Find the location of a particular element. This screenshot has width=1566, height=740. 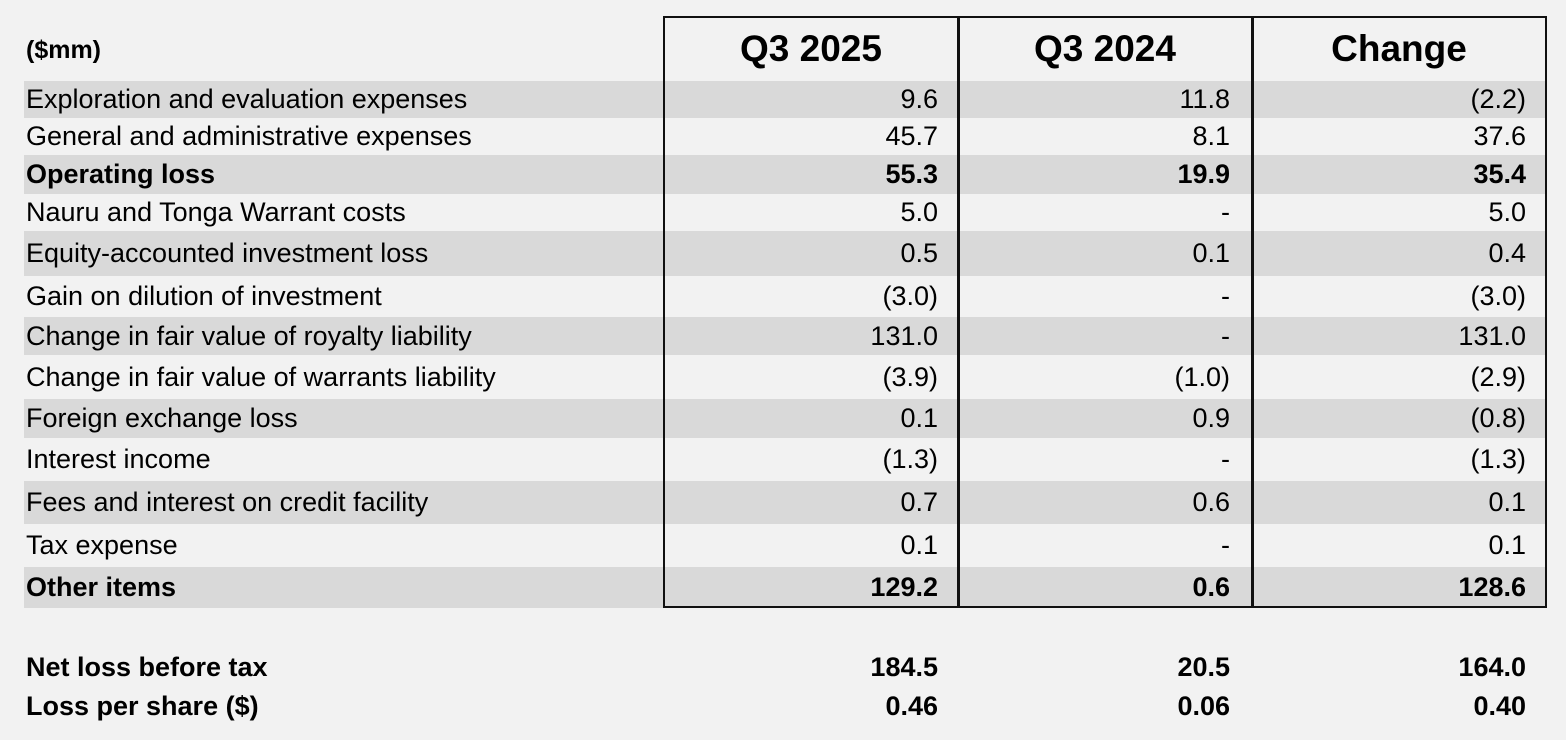

value-q3-2024: 19.9 is located at coordinates (1203, 174).